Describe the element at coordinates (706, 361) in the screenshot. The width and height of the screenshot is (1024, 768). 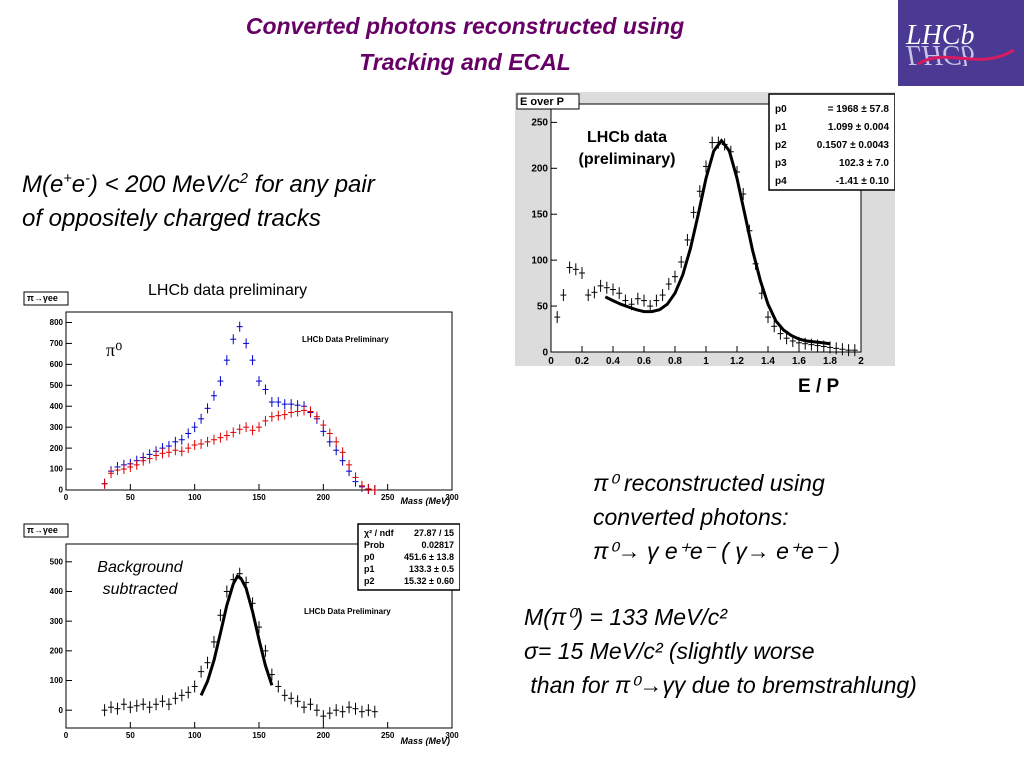
I see `x-tick-label: 1` at that location.